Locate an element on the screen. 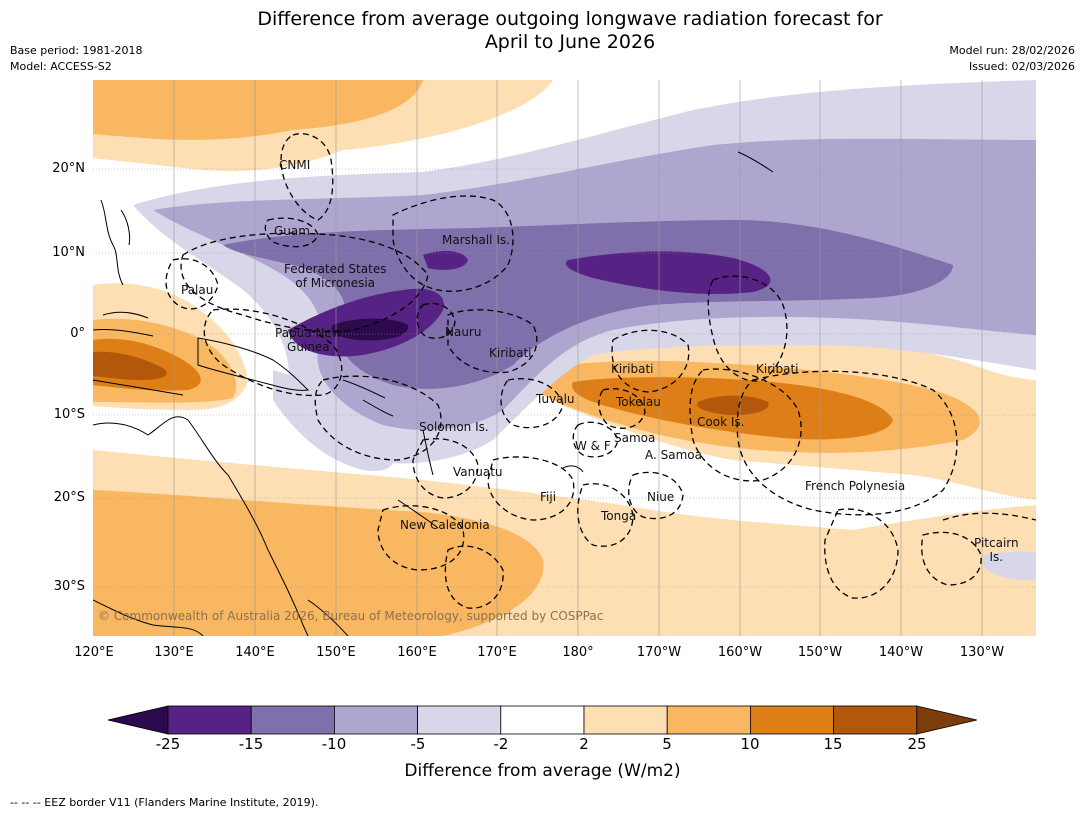  colorbar-tick-9: 25 is located at coordinates (917, 744).